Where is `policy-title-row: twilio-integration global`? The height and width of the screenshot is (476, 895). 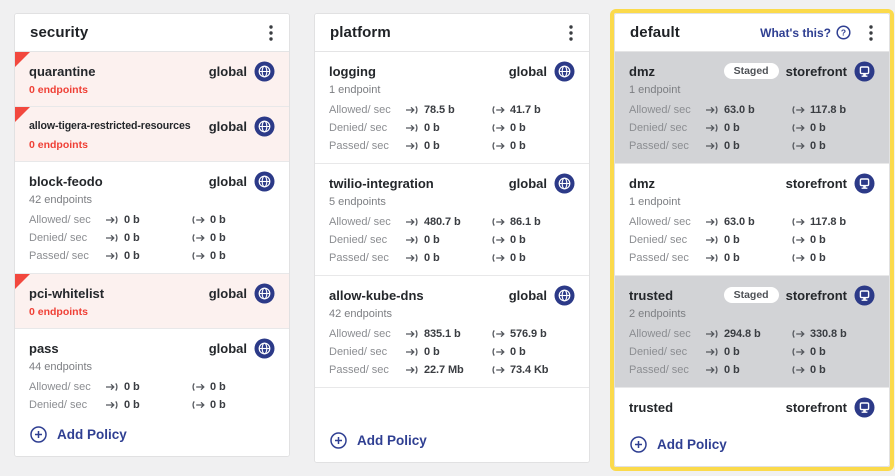
policy-title-row: twilio-integration global is located at coordinates (452, 183).